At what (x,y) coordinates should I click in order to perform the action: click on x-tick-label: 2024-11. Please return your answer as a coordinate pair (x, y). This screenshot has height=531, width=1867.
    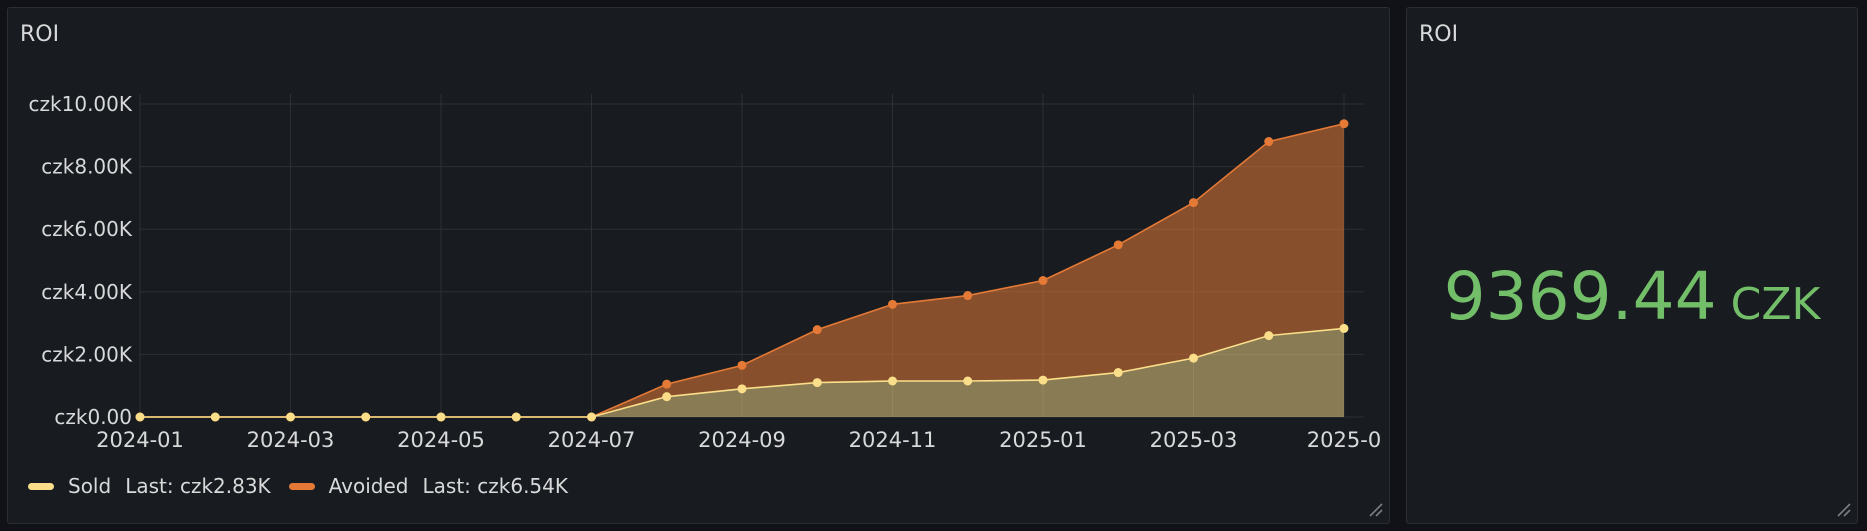
    Looking at the image, I should click on (893, 440).